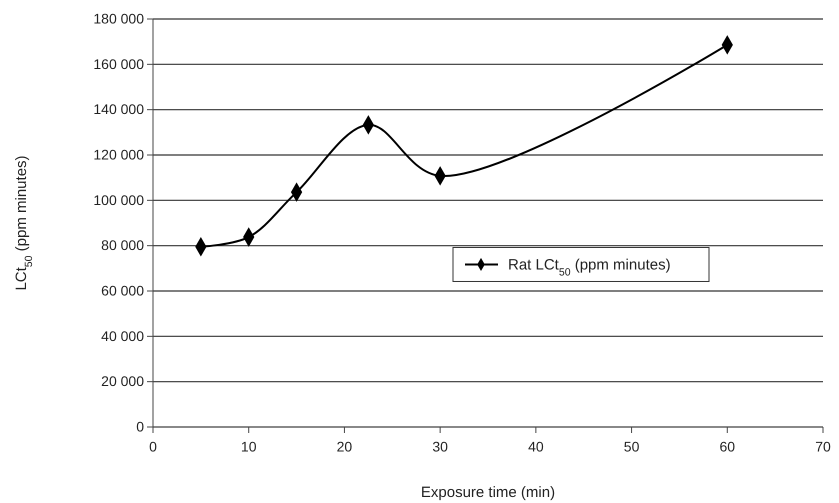 Image resolution: width=839 pixels, height=503 pixels. What do you see at coordinates (632, 446) in the screenshot?
I see `x-tick-label: 50` at bounding box center [632, 446].